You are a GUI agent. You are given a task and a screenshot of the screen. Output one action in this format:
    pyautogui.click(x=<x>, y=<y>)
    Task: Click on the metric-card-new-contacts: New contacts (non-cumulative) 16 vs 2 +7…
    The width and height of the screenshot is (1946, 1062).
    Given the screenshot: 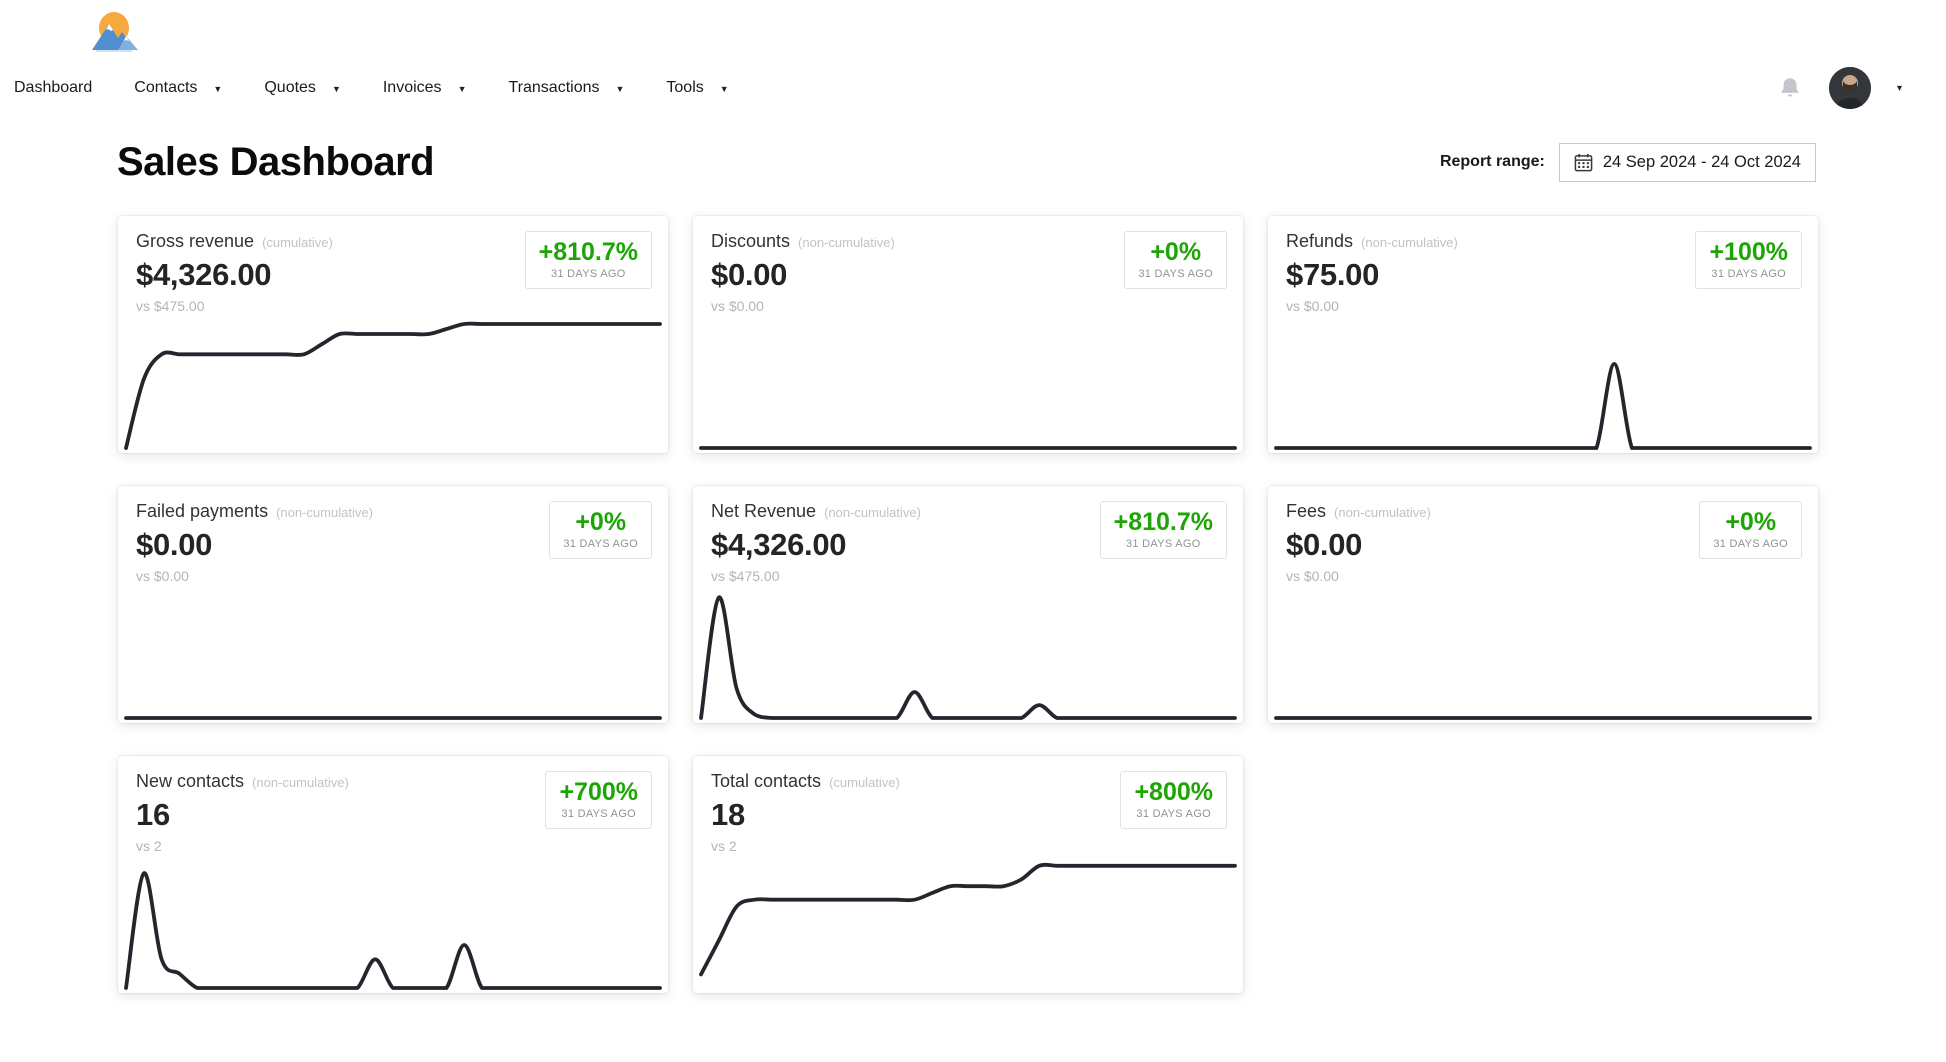 What is the action you would take?
    pyautogui.click(x=393, y=874)
    